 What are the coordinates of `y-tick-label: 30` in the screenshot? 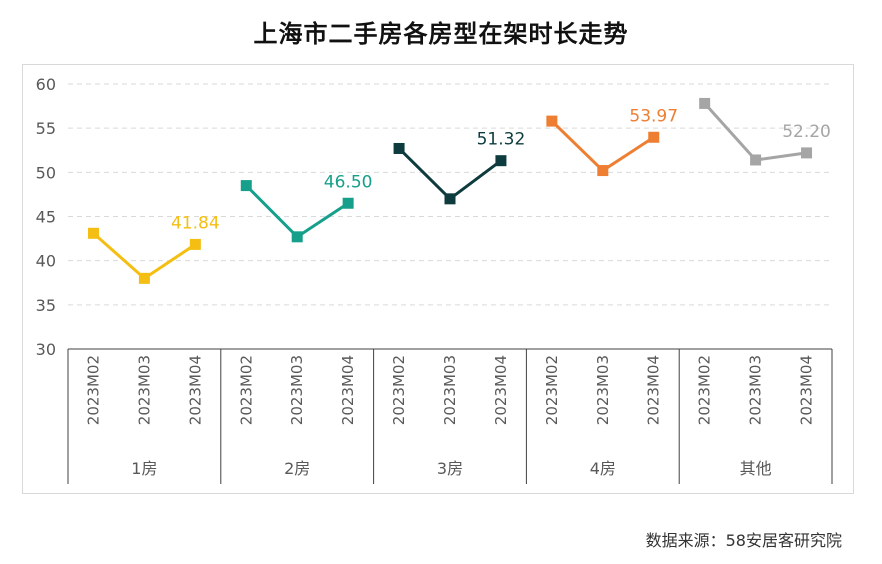 It's located at (46, 349).